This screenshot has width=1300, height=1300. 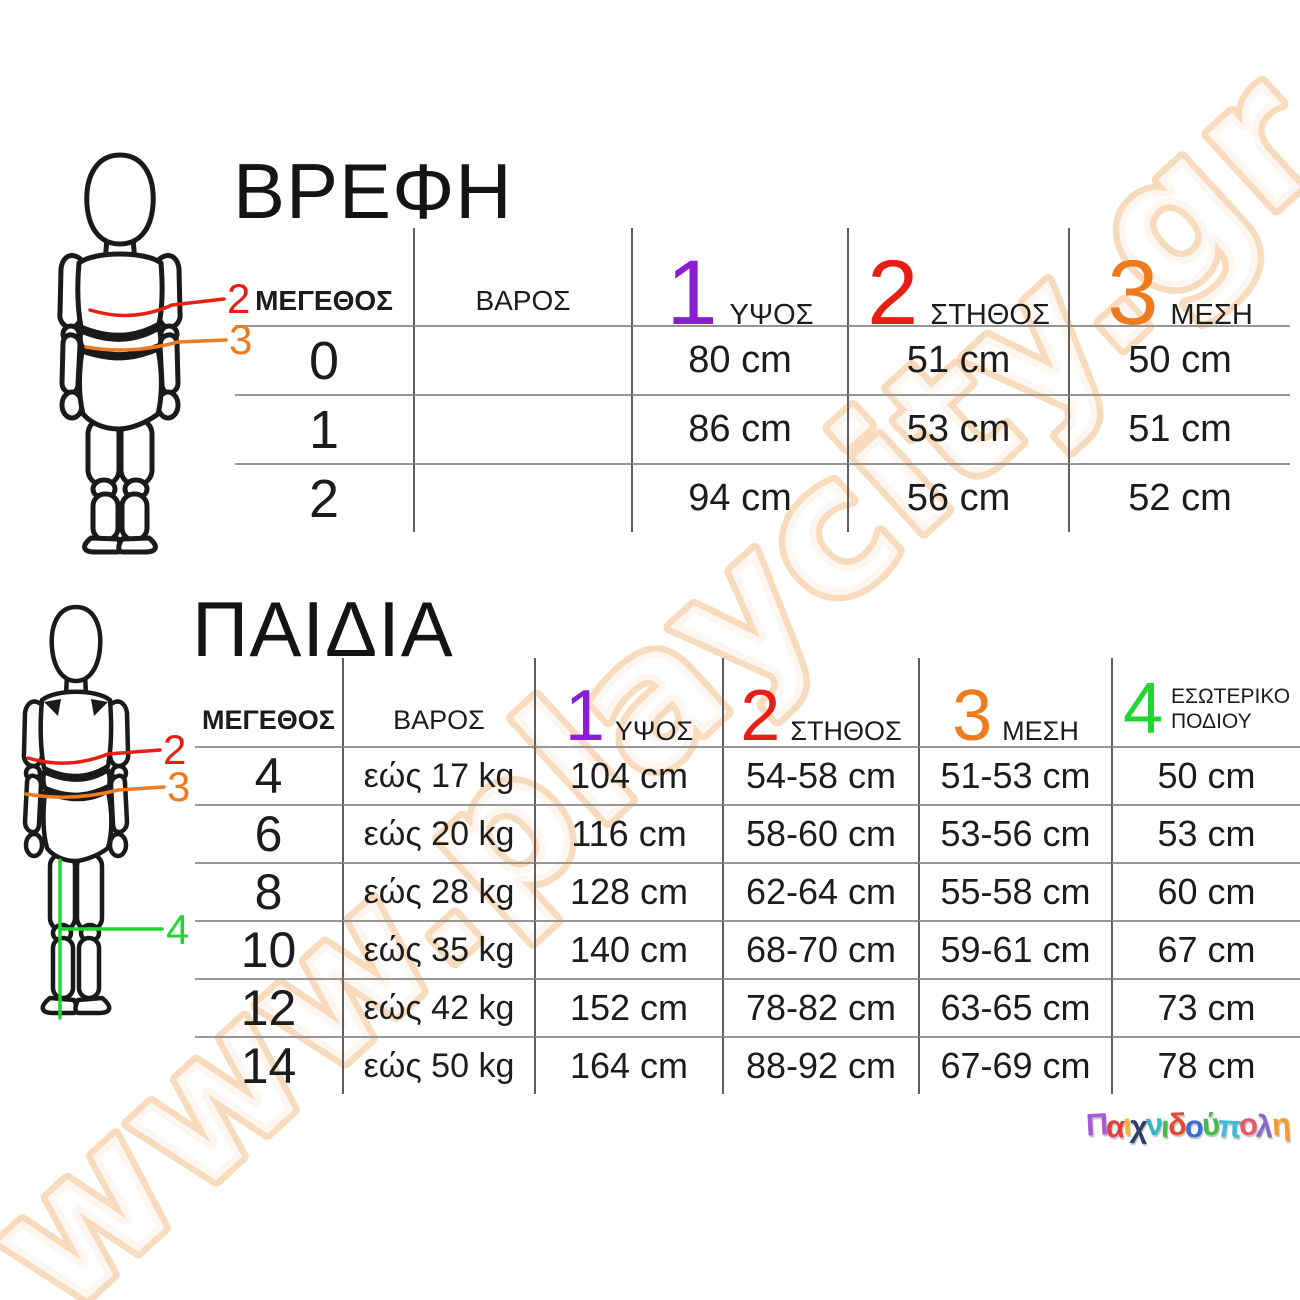 I want to click on table-cell-height: 140 cm, so click(x=628, y=949).